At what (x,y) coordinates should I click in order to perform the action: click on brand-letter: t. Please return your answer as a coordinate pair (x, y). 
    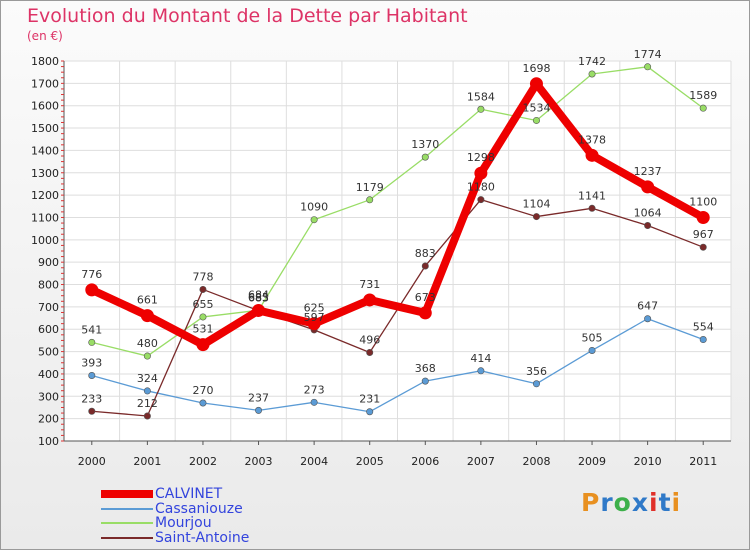
    Looking at the image, I should click on (665, 502).